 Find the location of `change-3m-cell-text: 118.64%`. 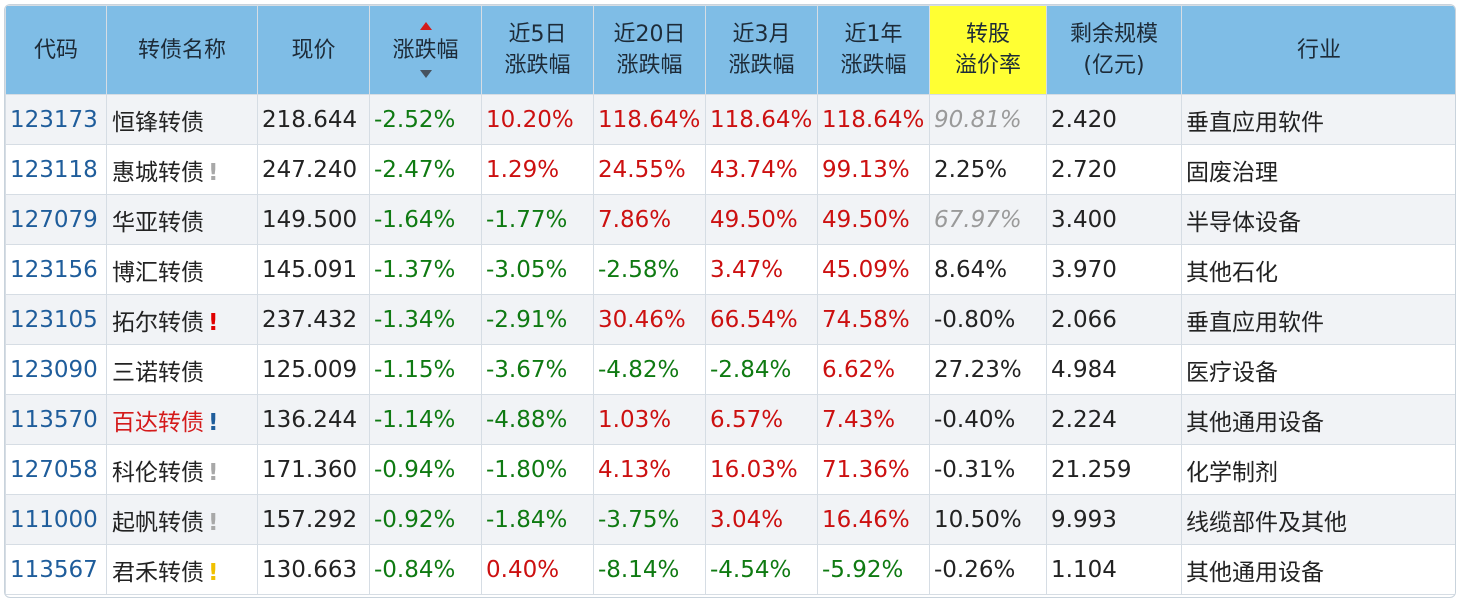

change-3m-cell-text: 118.64% is located at coordinates (761, 119).